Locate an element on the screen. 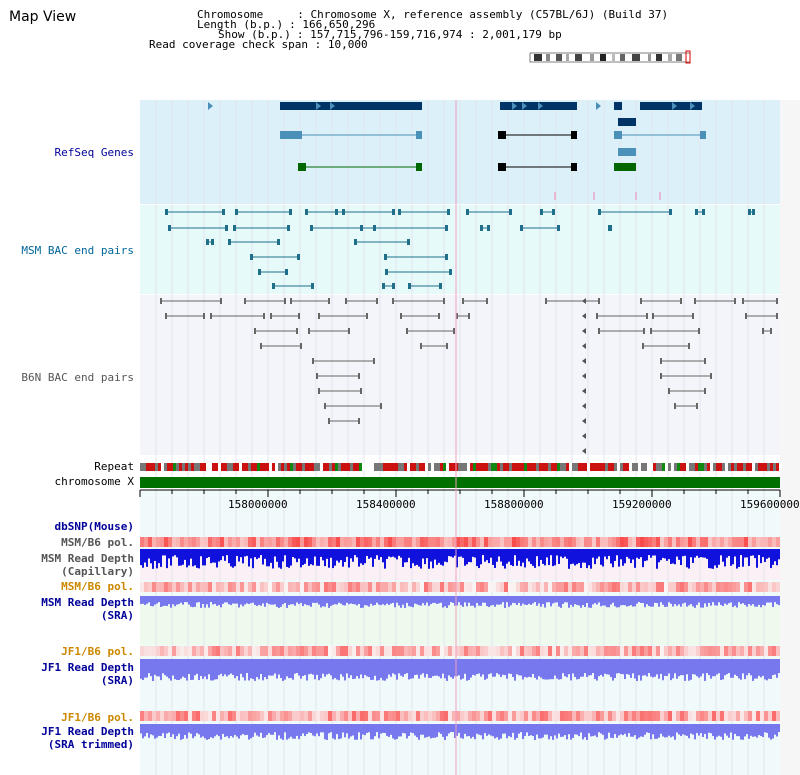 The image size is (800, 775). refseq-genes-features is located at coordinates (457, 151).